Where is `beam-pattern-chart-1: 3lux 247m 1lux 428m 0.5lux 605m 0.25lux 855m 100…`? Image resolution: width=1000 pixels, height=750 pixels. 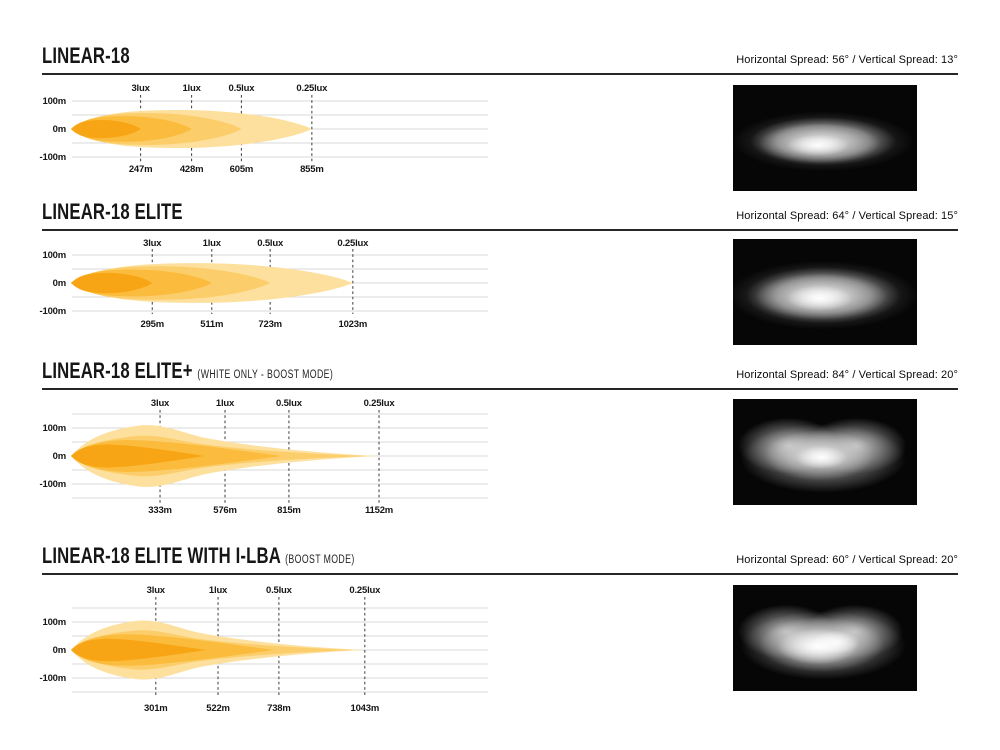 beam-pattern-chart-1: 3lux 247m 1lux 428m 0.5lux 605m 0.25lux 855m 100… is located at coordinates (264, 129).